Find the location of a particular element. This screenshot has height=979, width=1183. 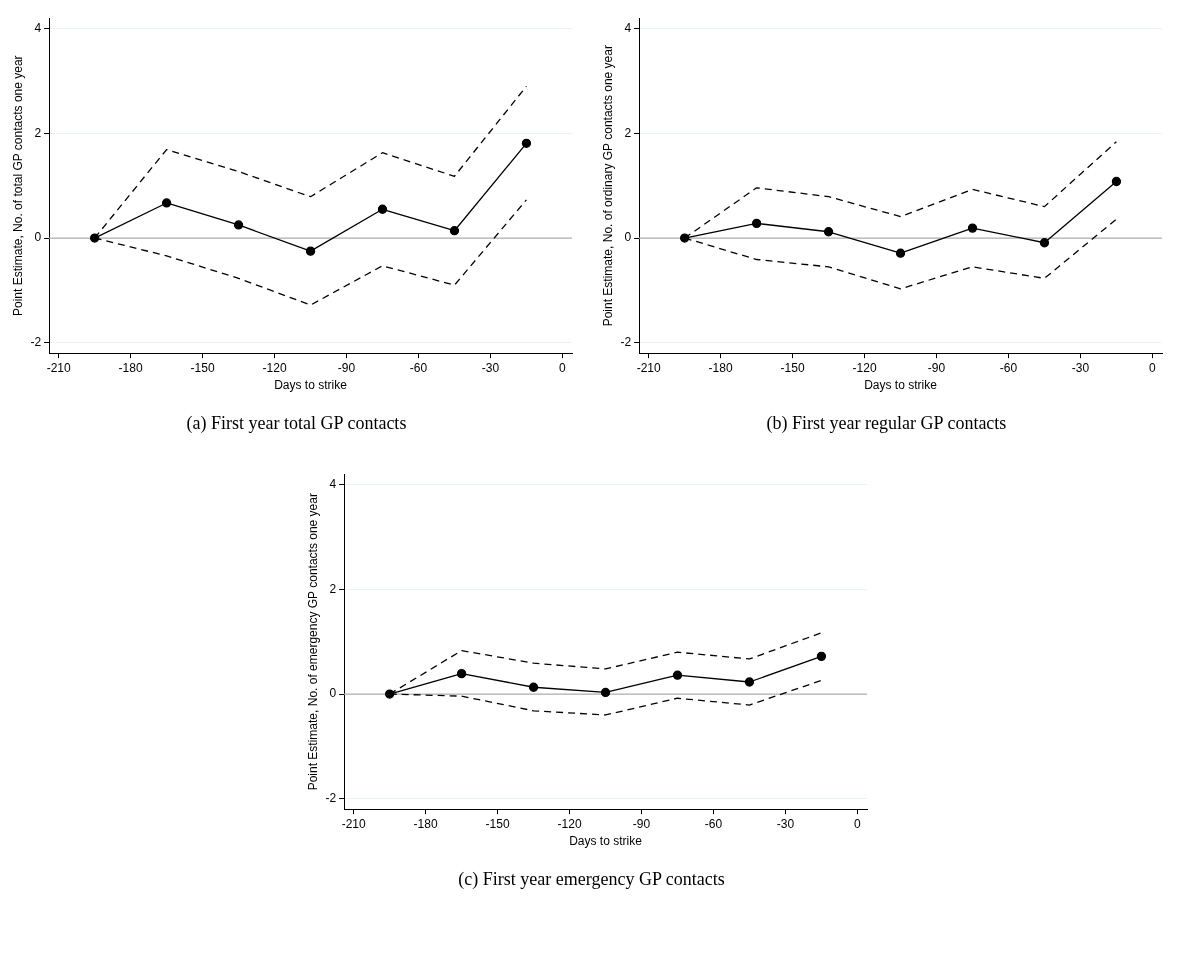

y-axis-title: Point Estimate, No. of emergency GP contacts one year is located at coordinates (312, 642).